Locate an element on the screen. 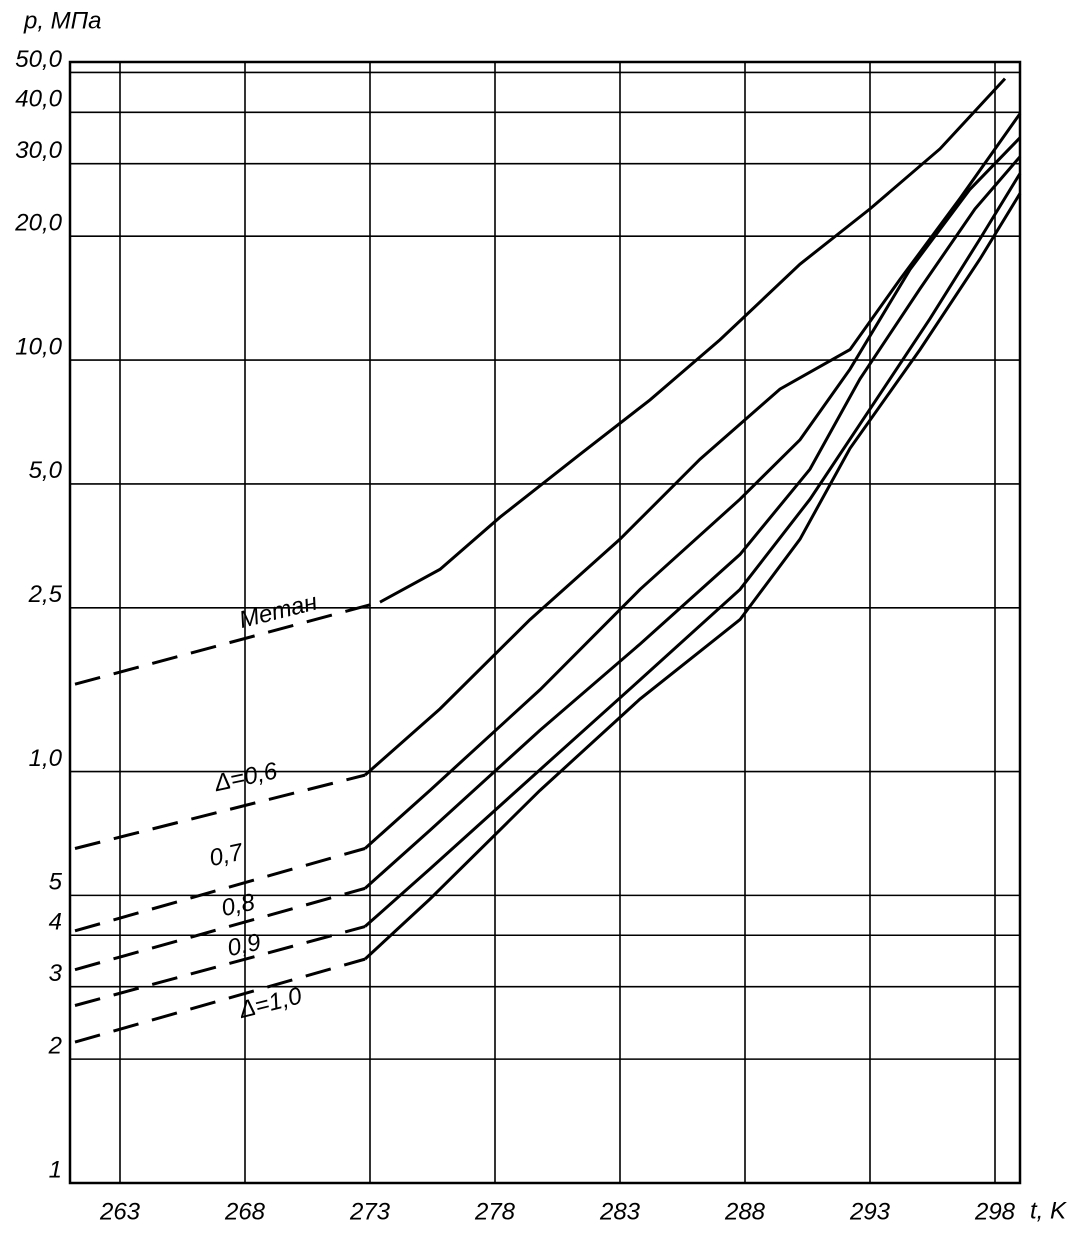 The image size is (1072, 1249). y-tick-label: 40,0 is located at coordinates (38, 99).